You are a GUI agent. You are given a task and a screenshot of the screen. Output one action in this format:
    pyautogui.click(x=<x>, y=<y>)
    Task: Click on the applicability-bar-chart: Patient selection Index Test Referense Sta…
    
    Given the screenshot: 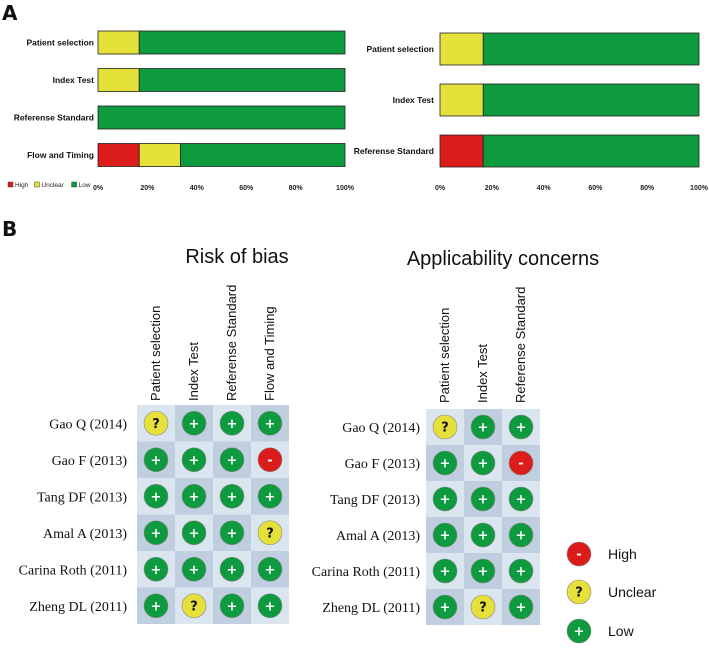 What is the action you would take?
    pyautogui.click(x=531, y=112)
    